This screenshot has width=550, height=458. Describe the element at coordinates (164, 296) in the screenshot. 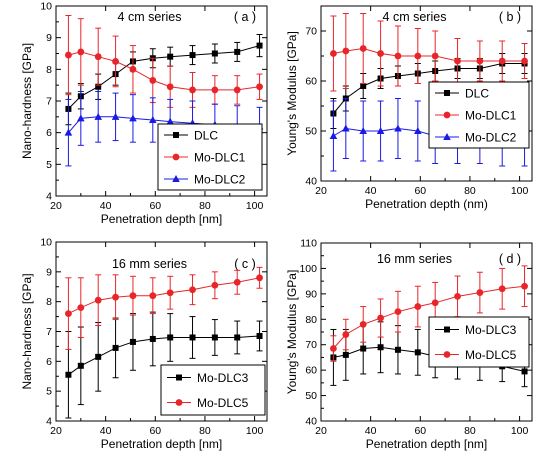

I see `series-line` at that location.